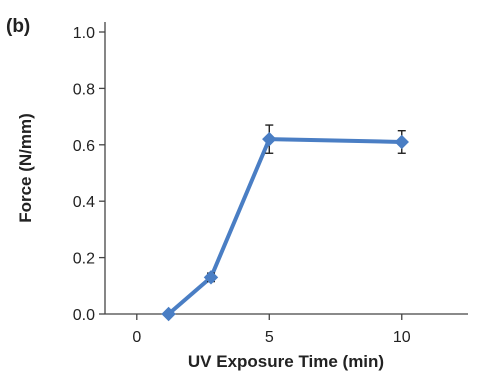 The image size is (482, 376). Describe the element at coordinates (136, 337) in the screenshot. I see `x-tick-label: 0` at that location.